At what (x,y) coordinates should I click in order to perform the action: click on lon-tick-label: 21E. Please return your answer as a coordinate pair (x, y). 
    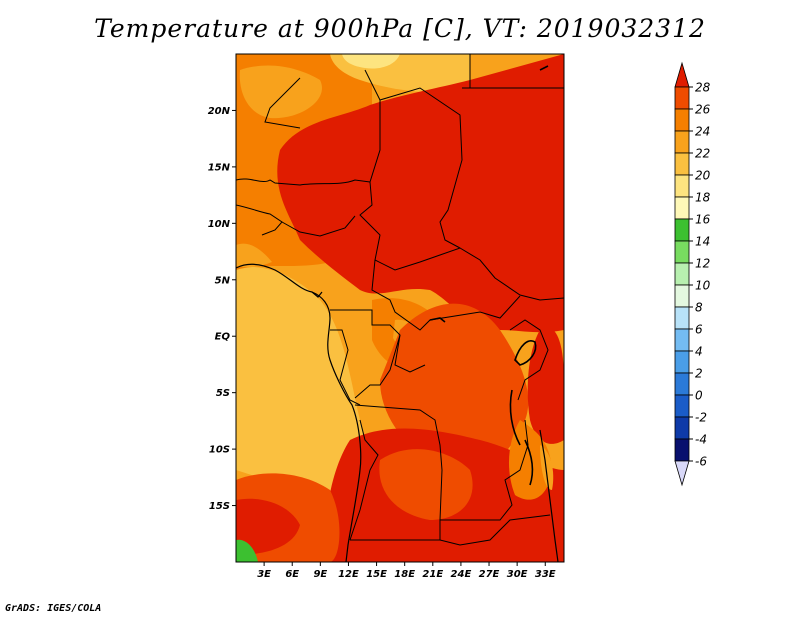
    Looking at the image, I should click on (432, 574).